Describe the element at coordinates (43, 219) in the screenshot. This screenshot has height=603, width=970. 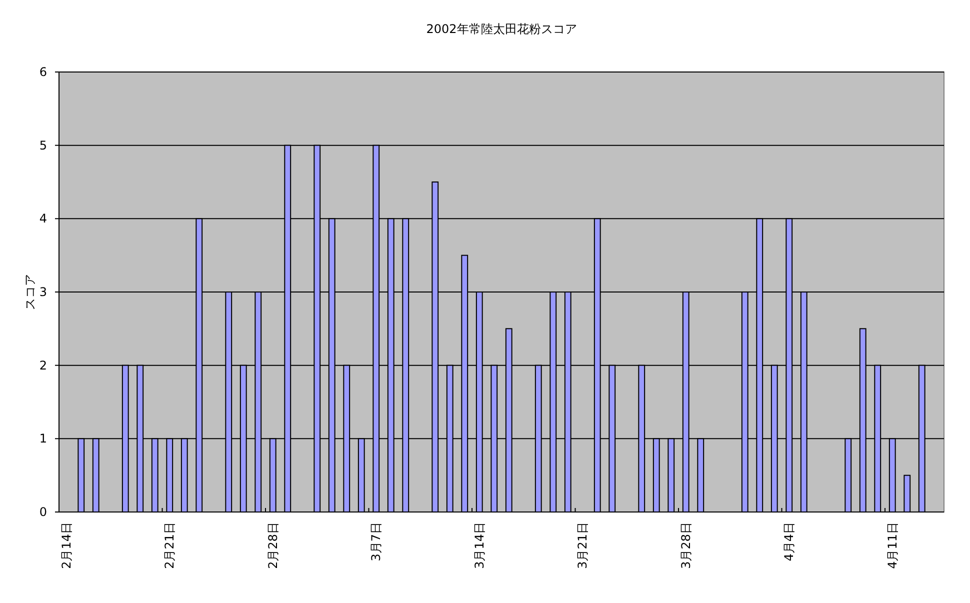
I see `y-tick-label: 4` at that location.